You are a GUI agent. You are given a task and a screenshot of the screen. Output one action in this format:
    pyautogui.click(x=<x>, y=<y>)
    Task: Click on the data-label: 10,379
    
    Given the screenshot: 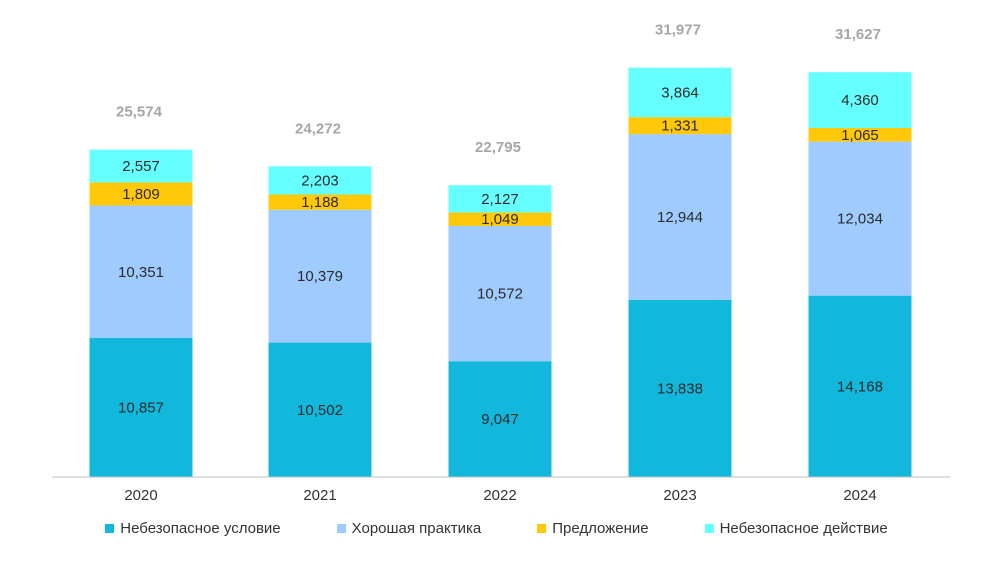 What is the action you would take?
    pyautogui.click(x=320, y=276)
    